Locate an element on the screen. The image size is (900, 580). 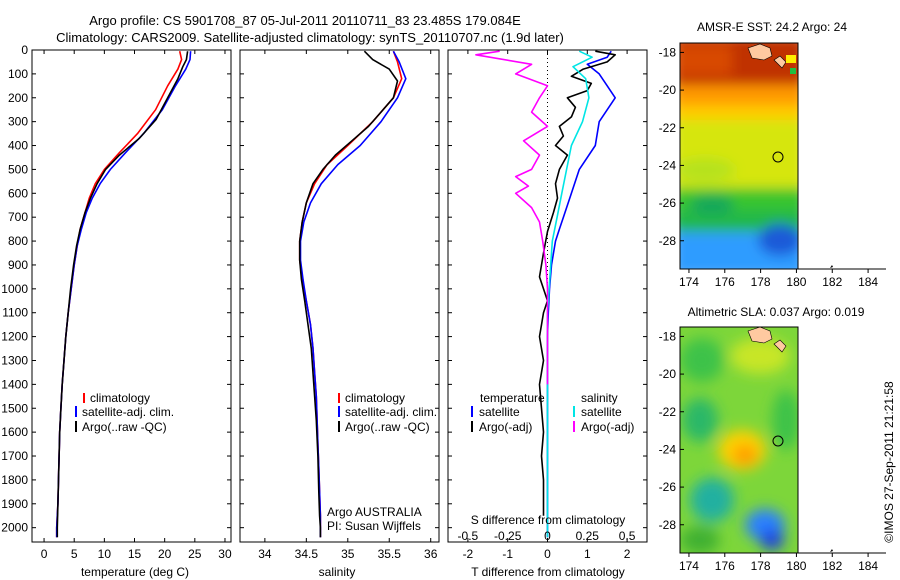
y-tick-label: 1700 is located at coordinates (14, 456).